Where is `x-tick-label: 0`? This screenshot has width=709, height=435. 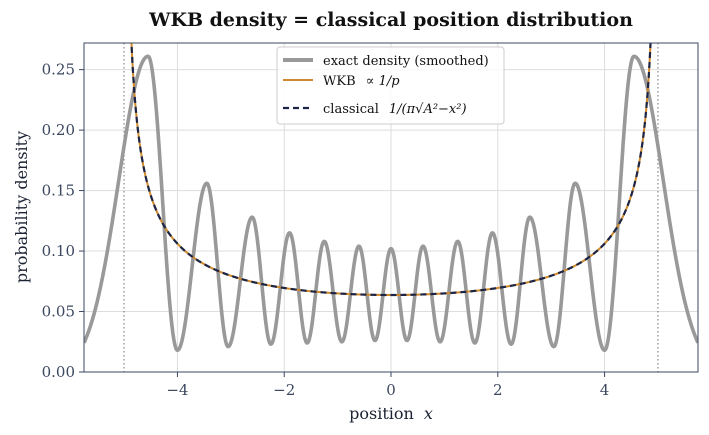
x-tick-label: 0 is located at coordinates (391, 390).